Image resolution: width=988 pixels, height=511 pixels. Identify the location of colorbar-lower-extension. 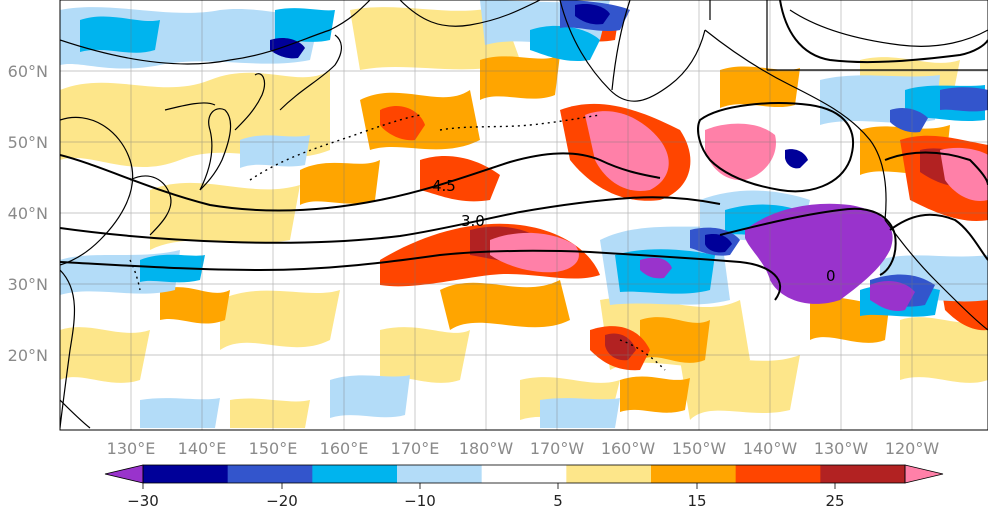
(124, 474).